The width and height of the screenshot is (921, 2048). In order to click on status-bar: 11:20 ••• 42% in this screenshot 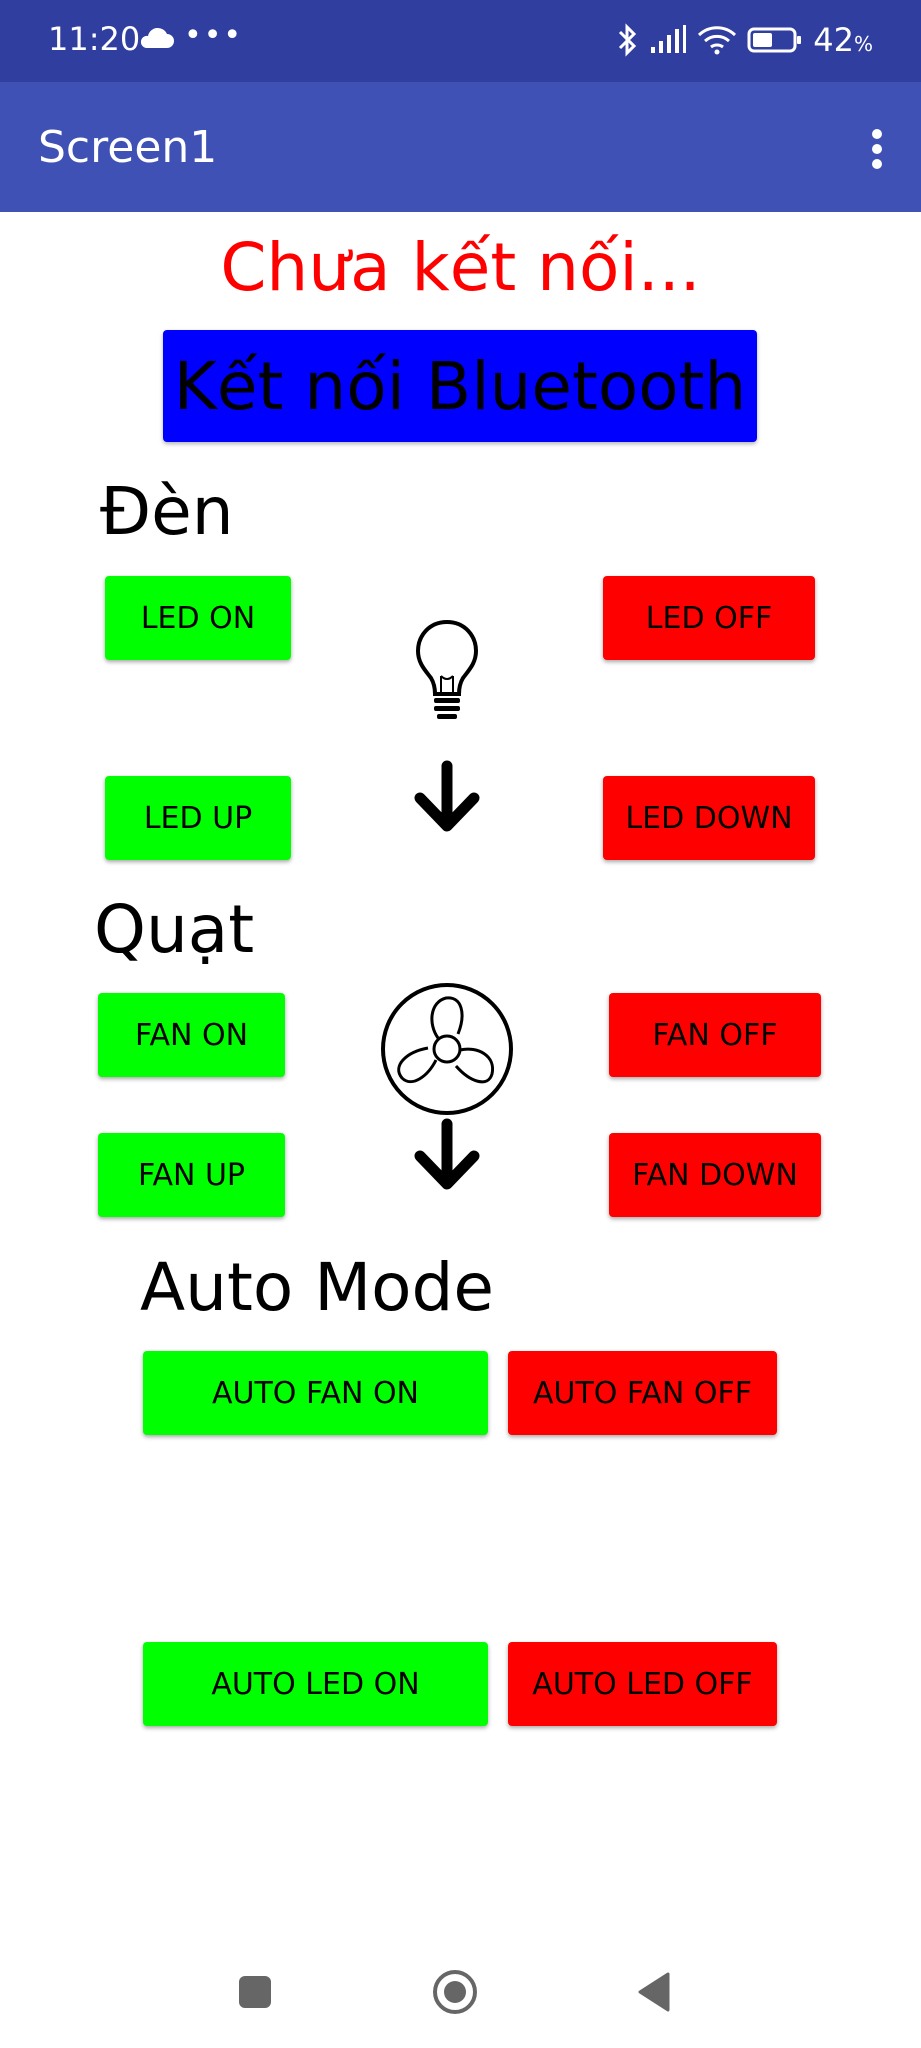, I will do `click(460, 41)`.